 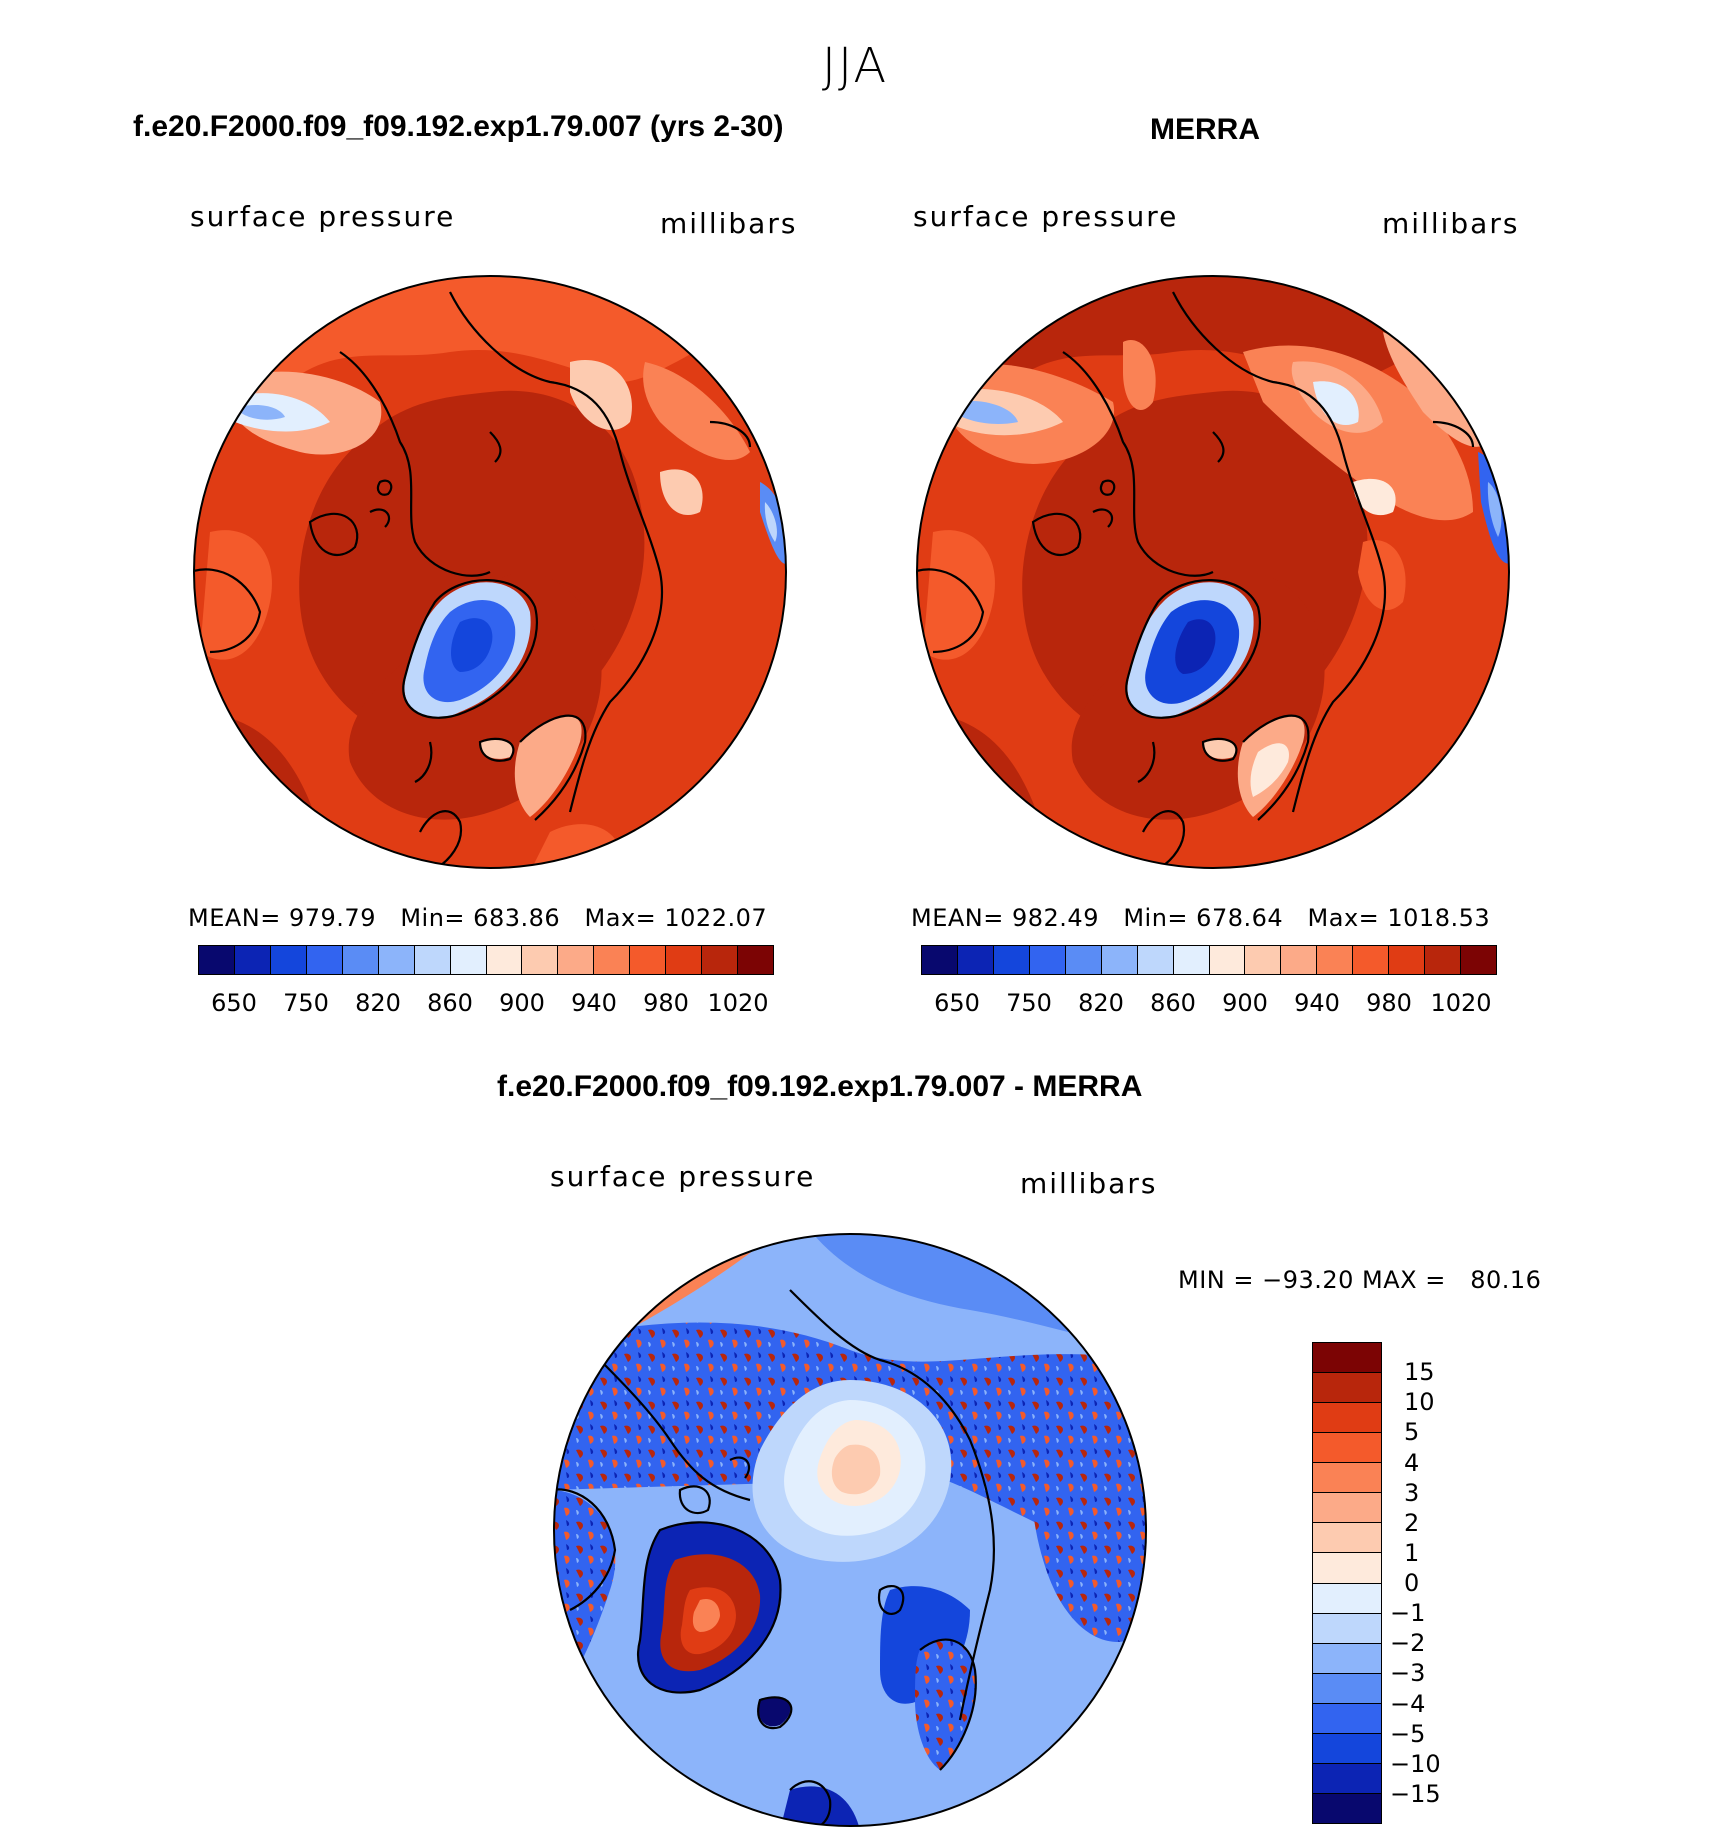 I want to click on colorbar-tick-label: 4, so click(x=1412, y=1462).